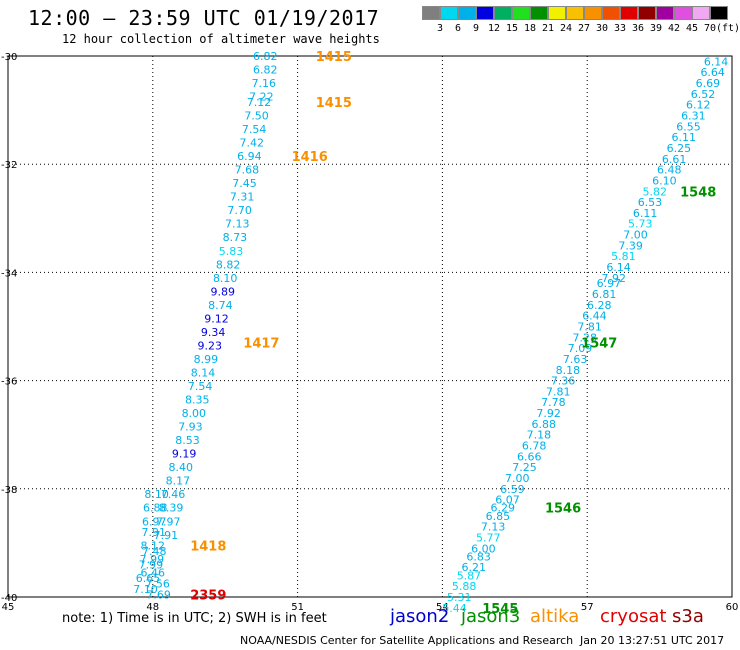 The width and height of the screenshot is (740, 650). What do you see at coordinates (507, 500) in the screenshot?
I see `swh-data-point: 6.07` at bounding box center [507, 500].